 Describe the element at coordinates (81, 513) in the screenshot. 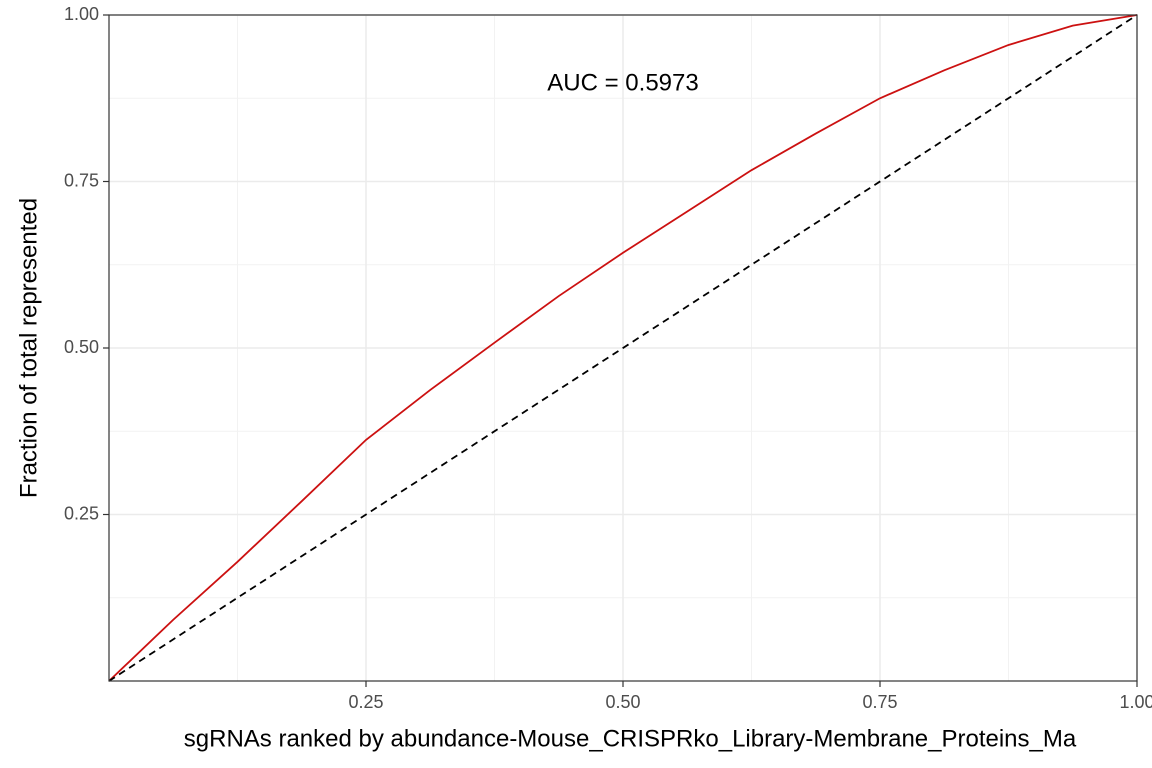

I see `y-tick-label: 0.25` at that location.